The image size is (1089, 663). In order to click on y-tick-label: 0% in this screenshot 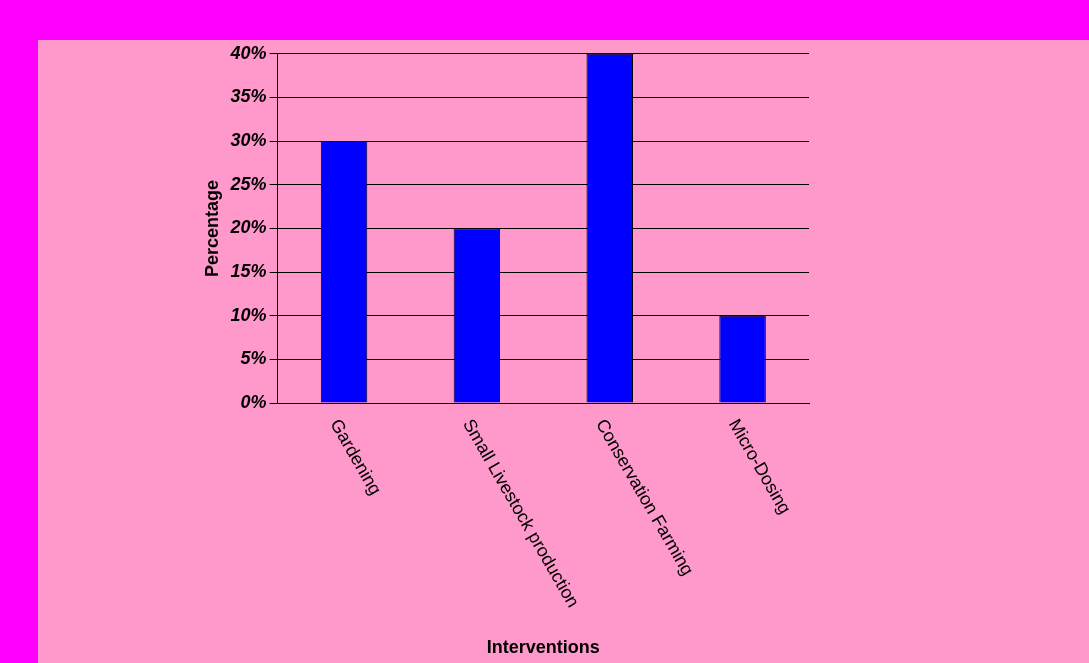, I will do `click(253, 401)`.